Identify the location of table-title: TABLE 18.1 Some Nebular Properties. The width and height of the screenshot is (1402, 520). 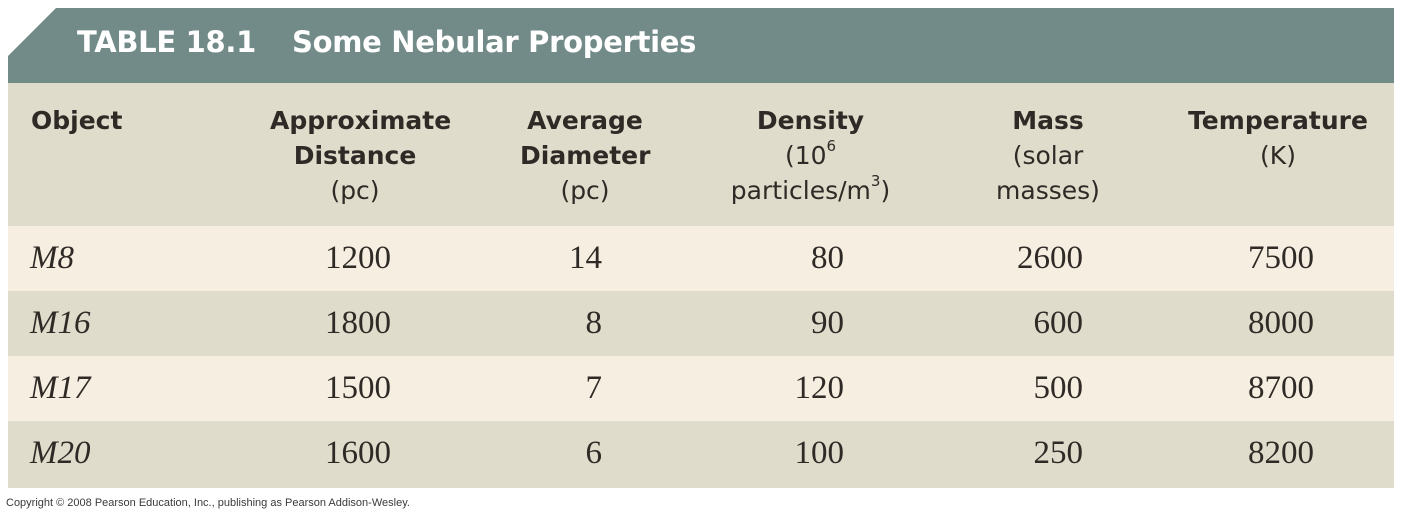
(386, 42).